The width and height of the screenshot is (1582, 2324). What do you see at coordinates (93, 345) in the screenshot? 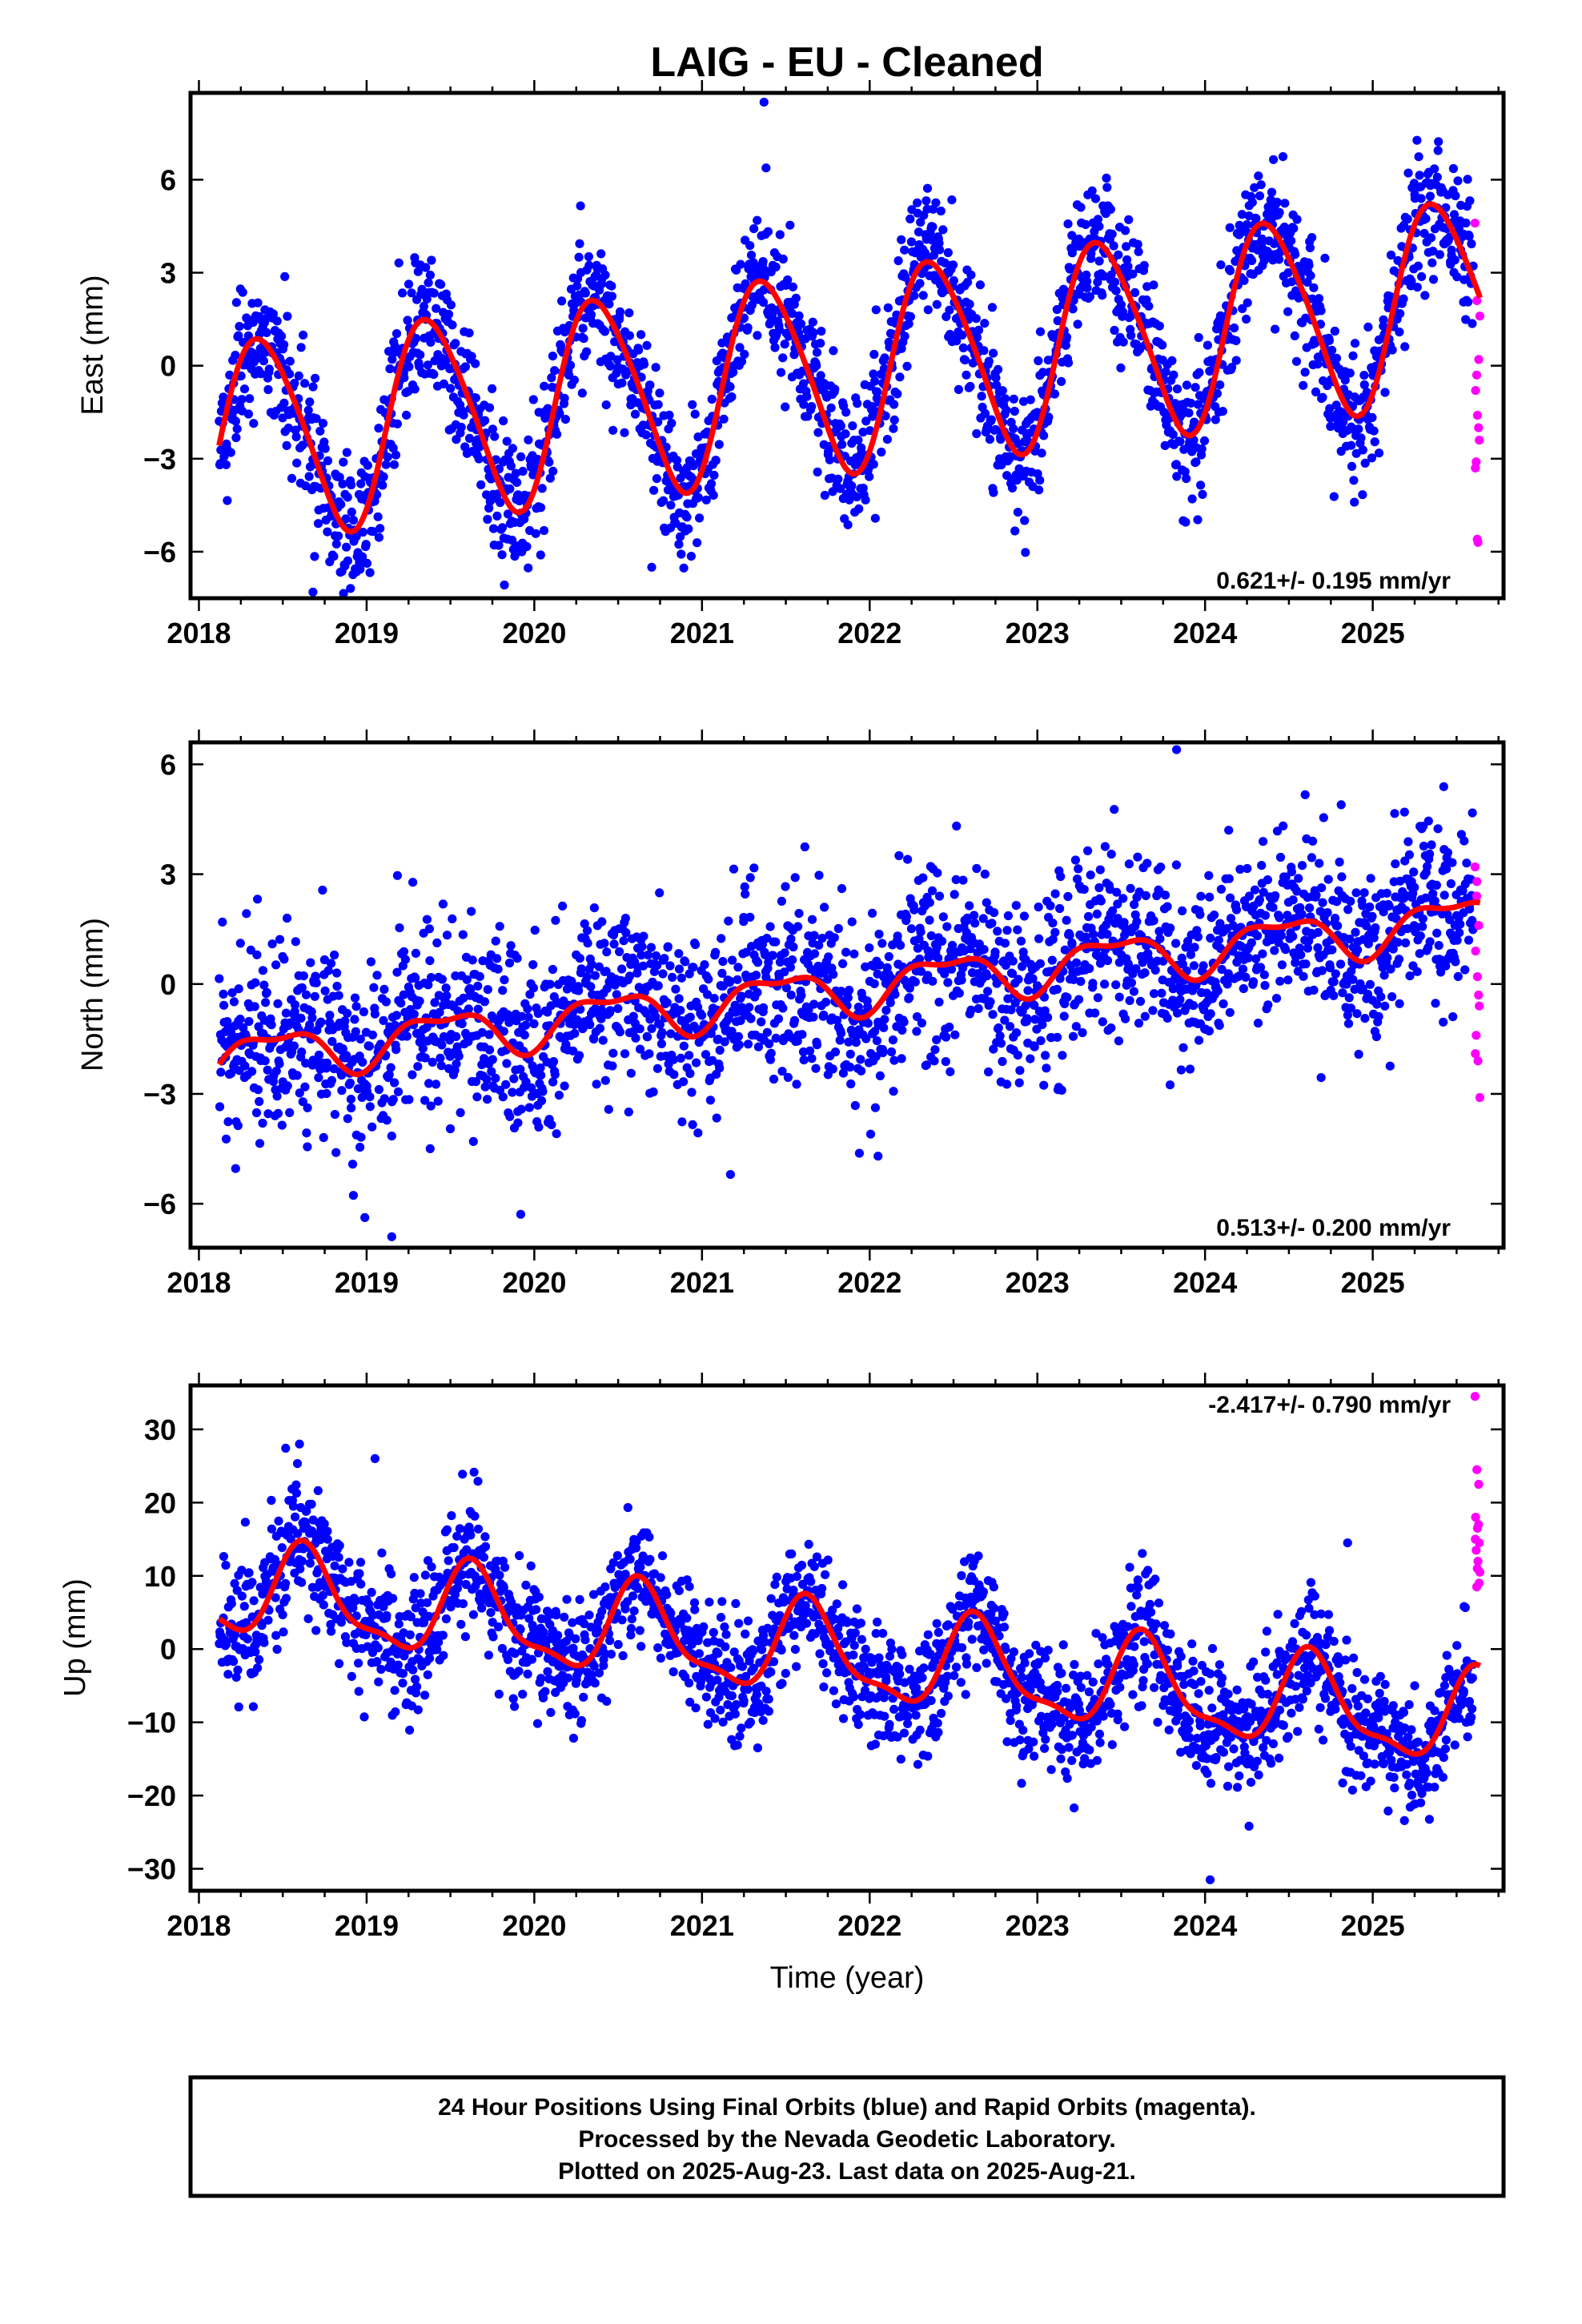
I see `east-axis-label: East (mm)` at bounding box center [93, 345].